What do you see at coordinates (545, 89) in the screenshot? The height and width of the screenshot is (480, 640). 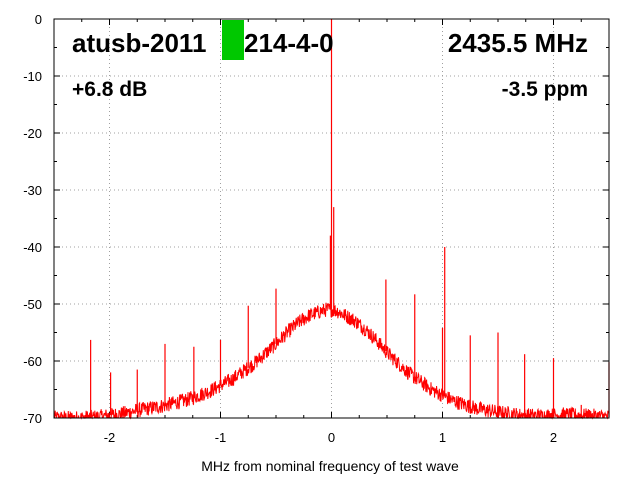 I see `ppm-label: -3.5 ppm` at bounding box center [545, 89].